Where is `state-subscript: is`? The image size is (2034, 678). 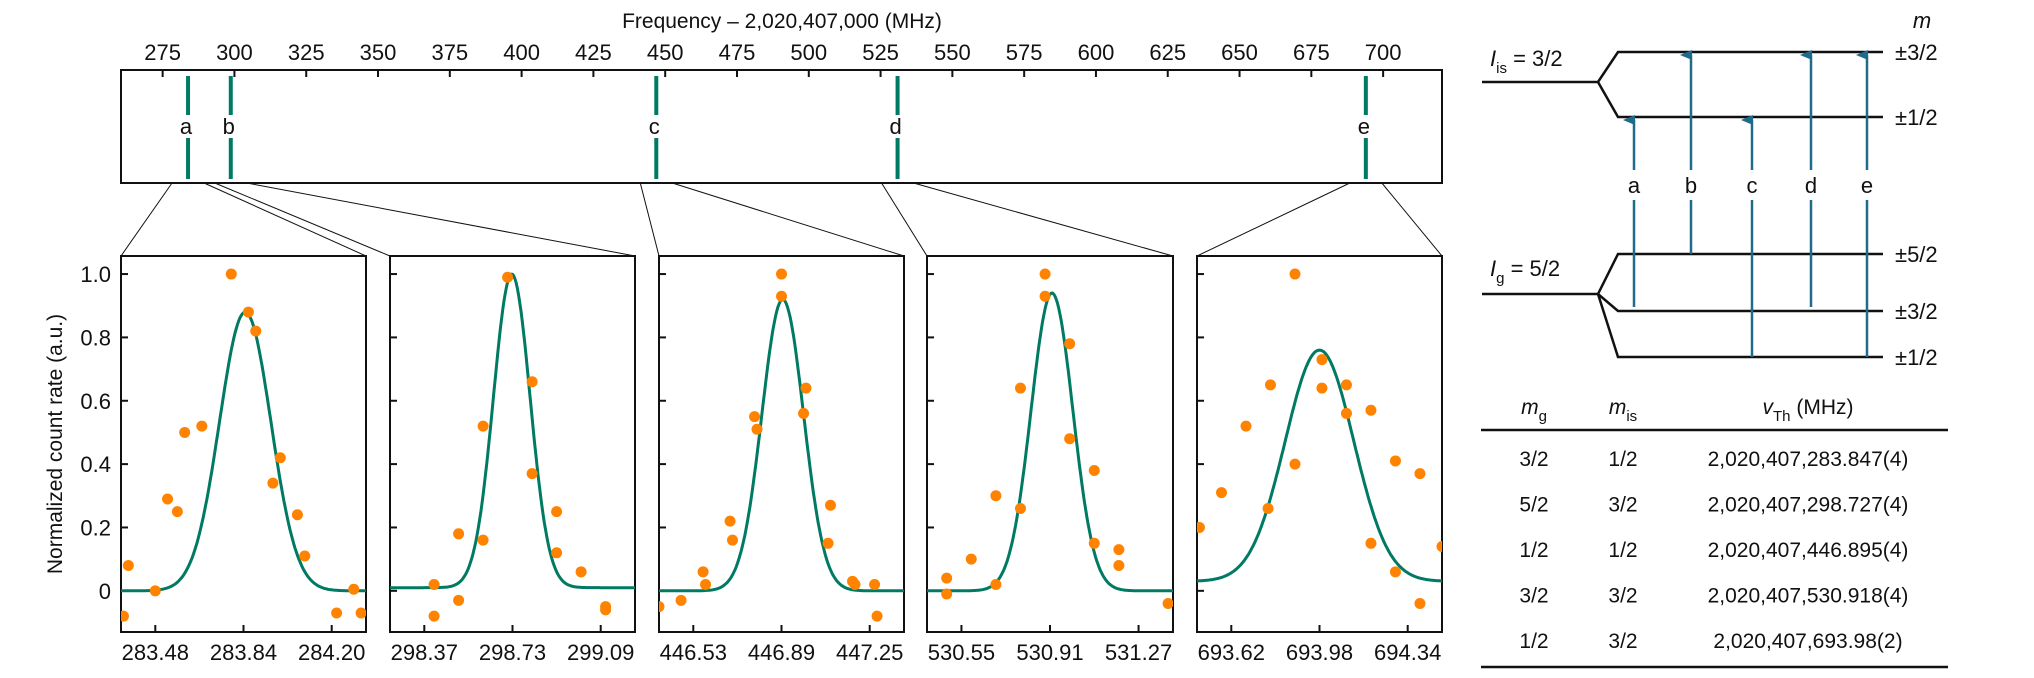
state-subscript: is is located at coordinates (1501, 68).